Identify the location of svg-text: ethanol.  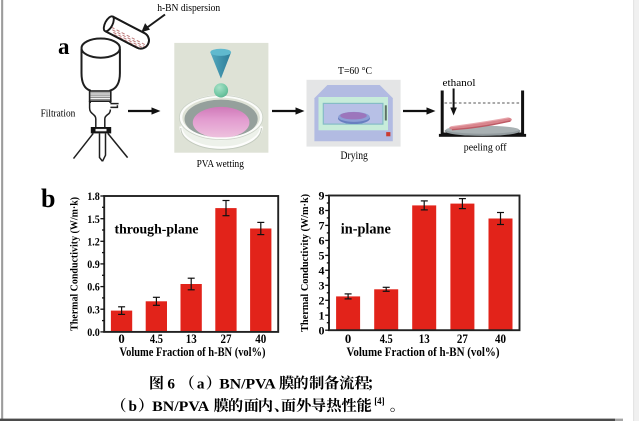
(459, 83).